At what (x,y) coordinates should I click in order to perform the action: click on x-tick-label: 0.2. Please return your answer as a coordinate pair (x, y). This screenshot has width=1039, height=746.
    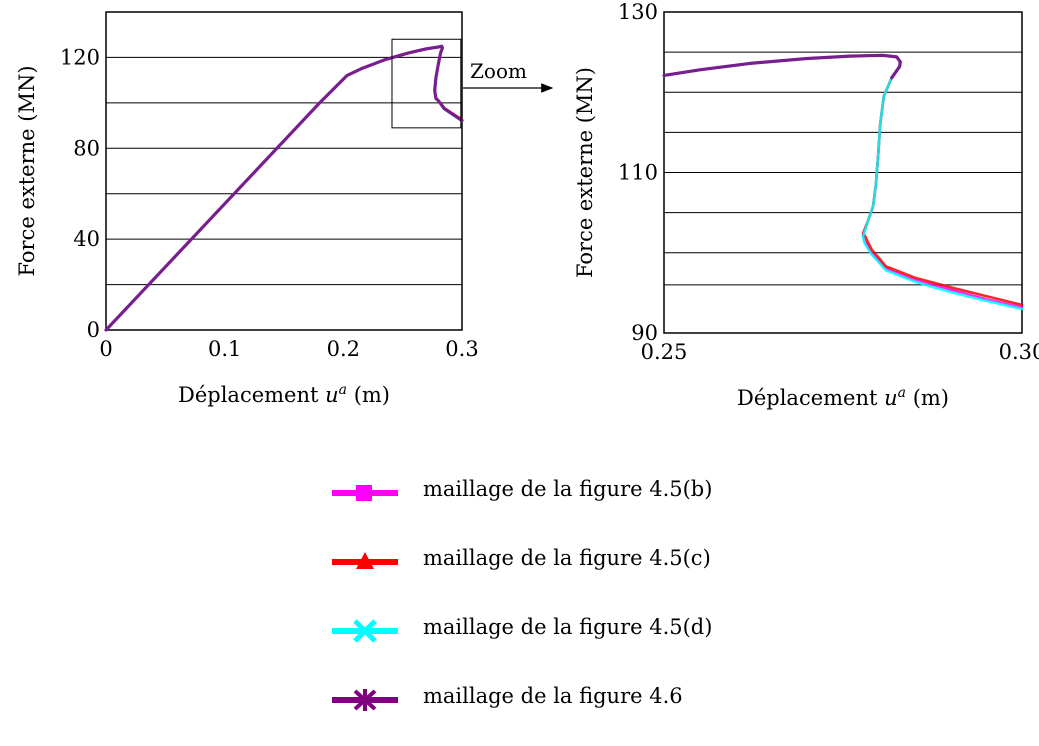
    Looking at the image, I should click on (343, 349).